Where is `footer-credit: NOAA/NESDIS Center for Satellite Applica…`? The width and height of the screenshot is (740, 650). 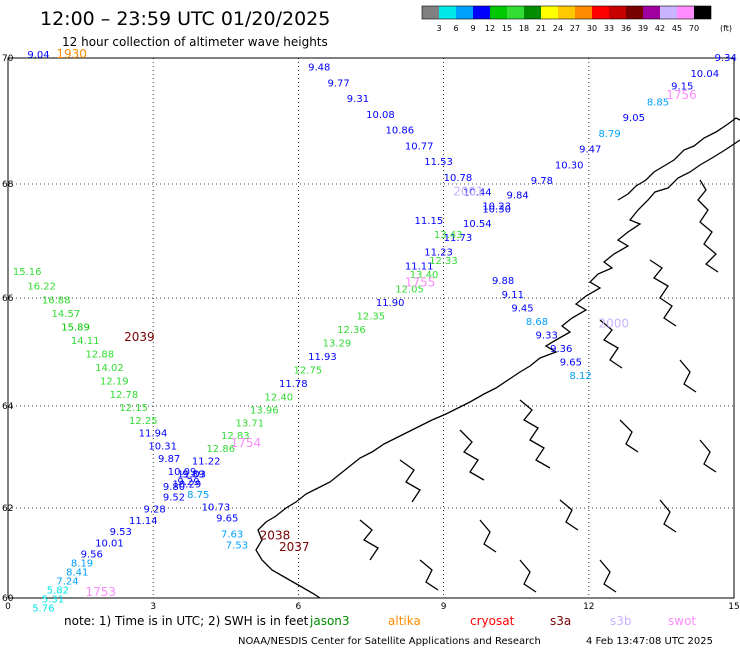
footer-credit: NOAA/NESDIS Center for Satellite Applica… is located at coordinates (389, 641).